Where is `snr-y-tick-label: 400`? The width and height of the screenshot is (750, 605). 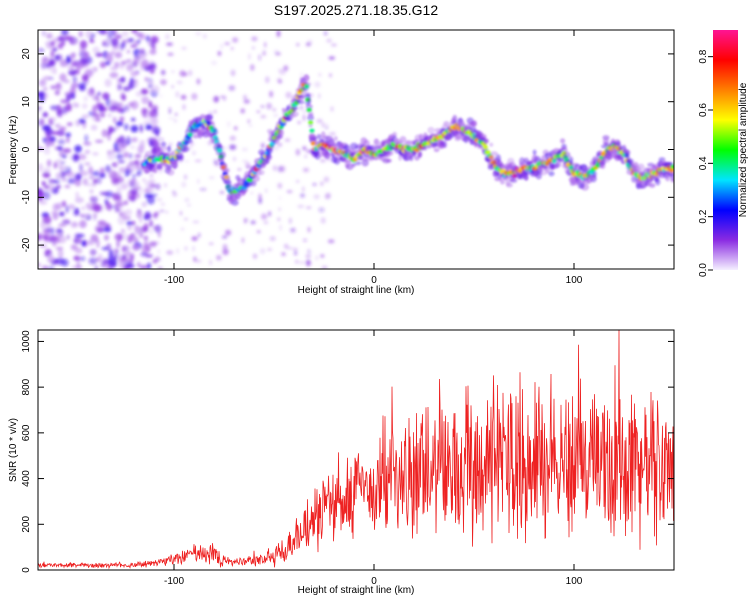
snr-y-tick-label: 400 is located at coordinates (26, 478).